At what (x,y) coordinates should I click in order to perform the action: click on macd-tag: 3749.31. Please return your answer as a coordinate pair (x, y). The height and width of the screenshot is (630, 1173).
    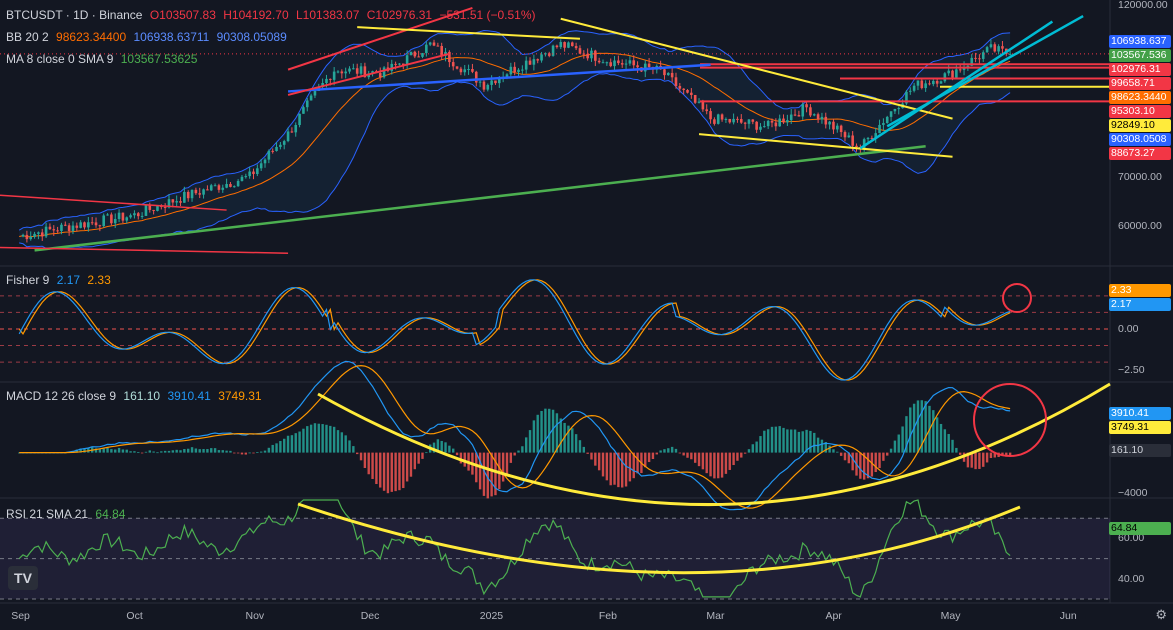
    Looking at the image, I should click on (1140, 427).